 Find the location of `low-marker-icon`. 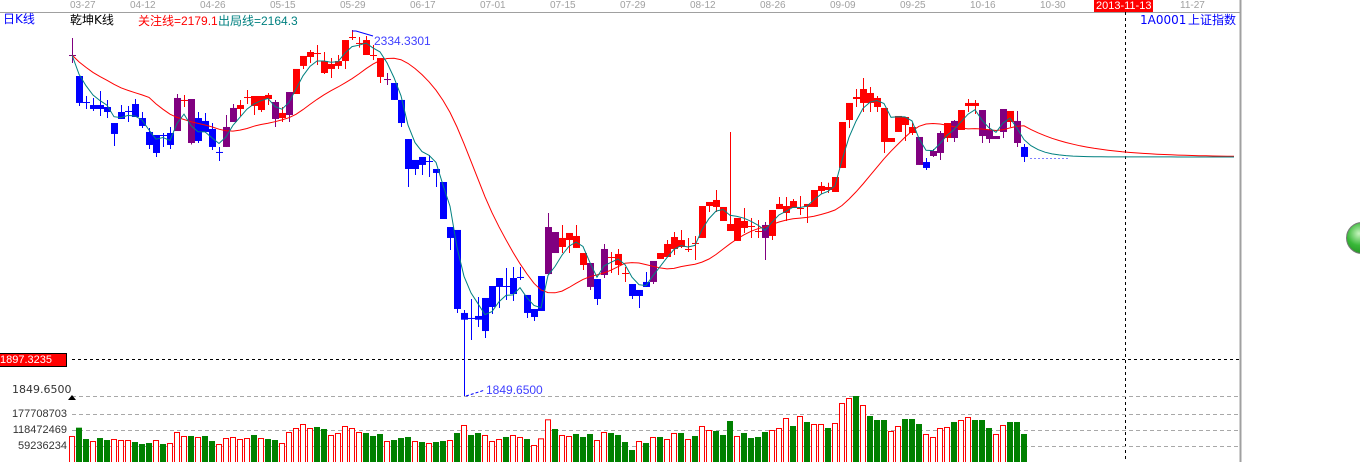

low-marker-icon is located at coordinates (72, 397).